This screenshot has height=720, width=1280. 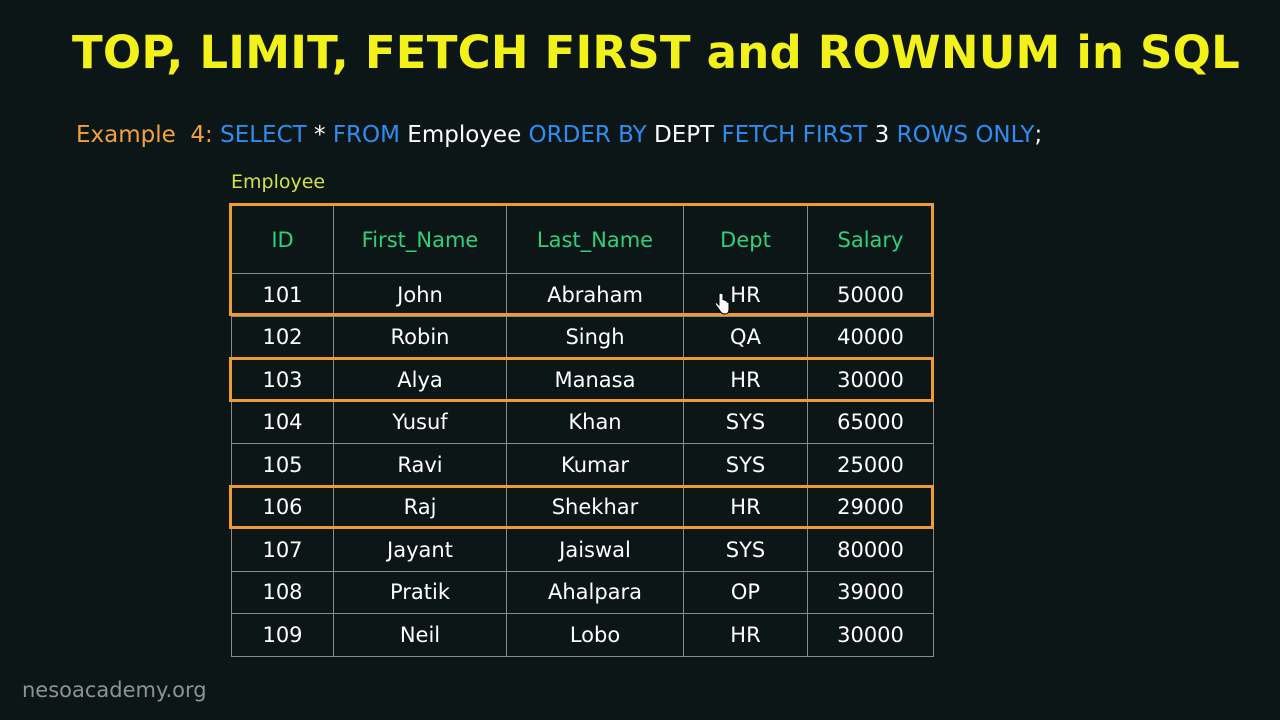 I want to click on hand-cursor-icon, so click(x=722, y=304).